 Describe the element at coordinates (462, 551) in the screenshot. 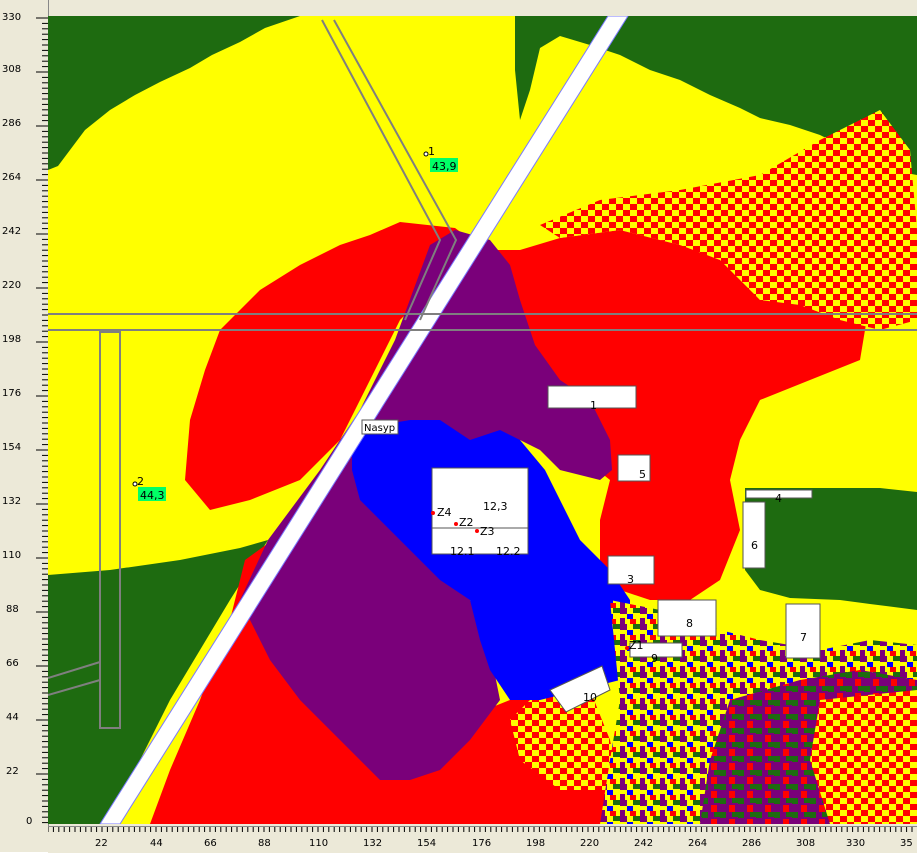

I see `block-label-12-1: 12.1` at that location.